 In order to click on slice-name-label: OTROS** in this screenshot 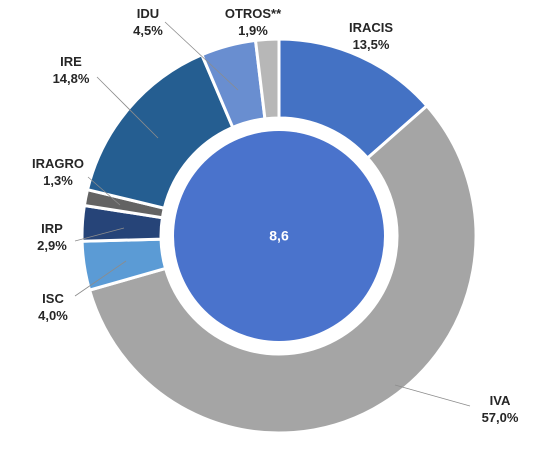, I will do `click(253, 13)`.